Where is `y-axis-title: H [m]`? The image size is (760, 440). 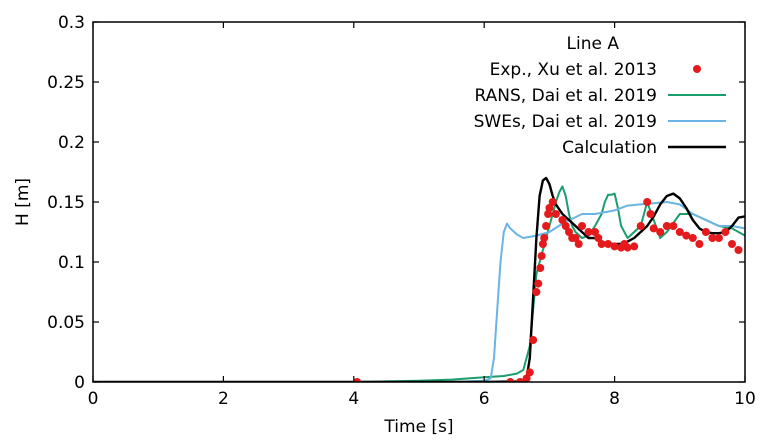 y-axis-title: H [m] is located at coordinates (23, 202).